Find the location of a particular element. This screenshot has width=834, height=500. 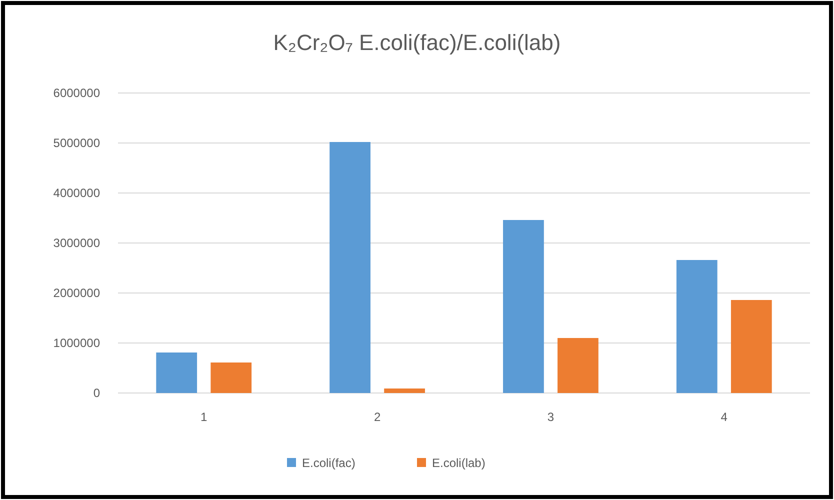

y-tick-label: 6000000 is located at coordinates (76, 93).